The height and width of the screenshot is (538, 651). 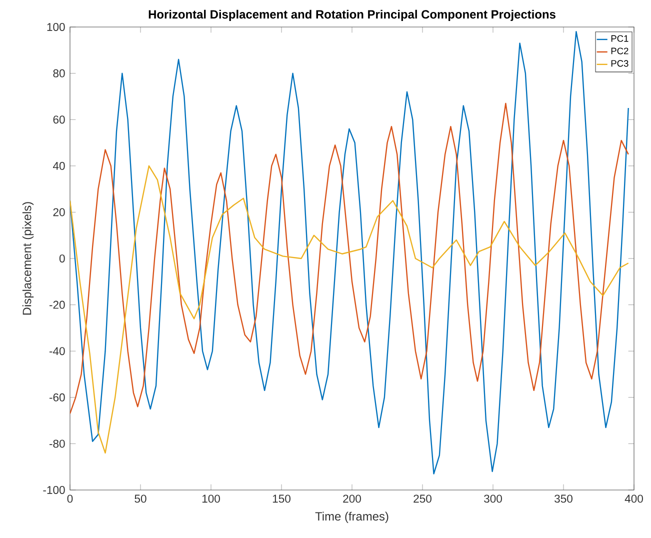 I want to click on y-tick-label: 0, so click(x=62, y=258).